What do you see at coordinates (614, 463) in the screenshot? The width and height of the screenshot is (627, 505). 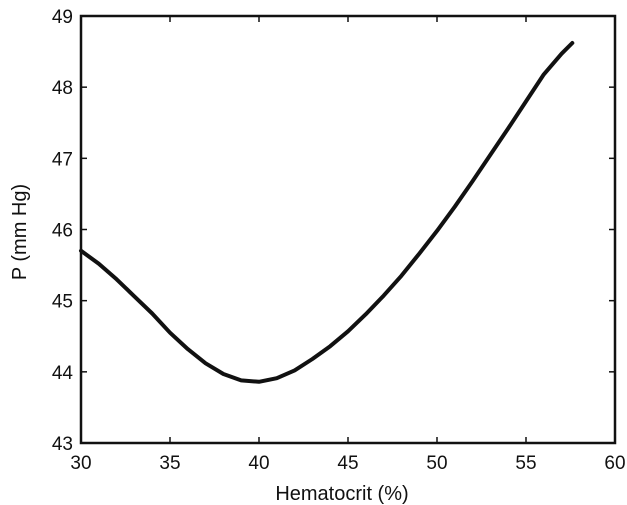 I see `x-tick-label: 60` at bounding box center [614, 463].